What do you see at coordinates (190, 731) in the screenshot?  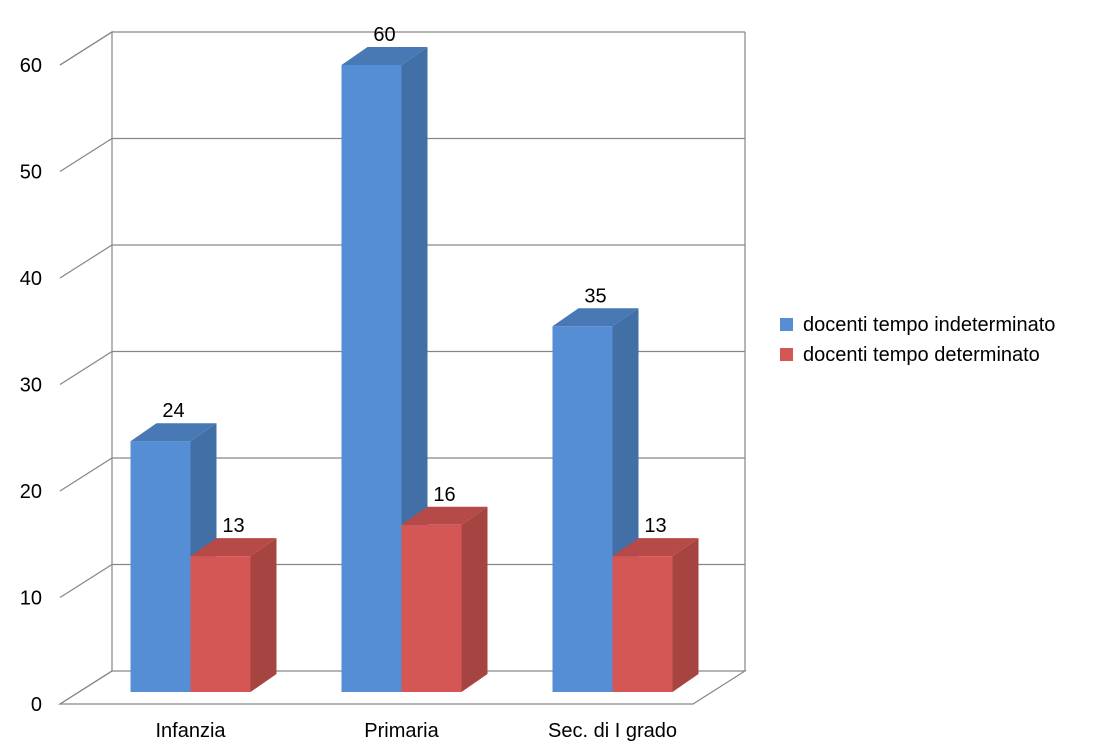 I see `x-tick-label: Infanzia` at bounding box center [190, 731].